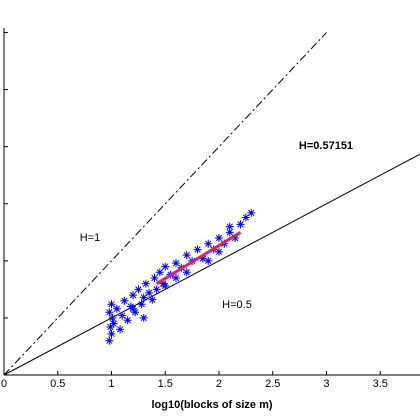 The width and height of the screenshot is (420, 420). What do you see at coordinates (326, 146) in the screenshot?
I see `annotation: H=0.57151` at bounding box center [326, 146].